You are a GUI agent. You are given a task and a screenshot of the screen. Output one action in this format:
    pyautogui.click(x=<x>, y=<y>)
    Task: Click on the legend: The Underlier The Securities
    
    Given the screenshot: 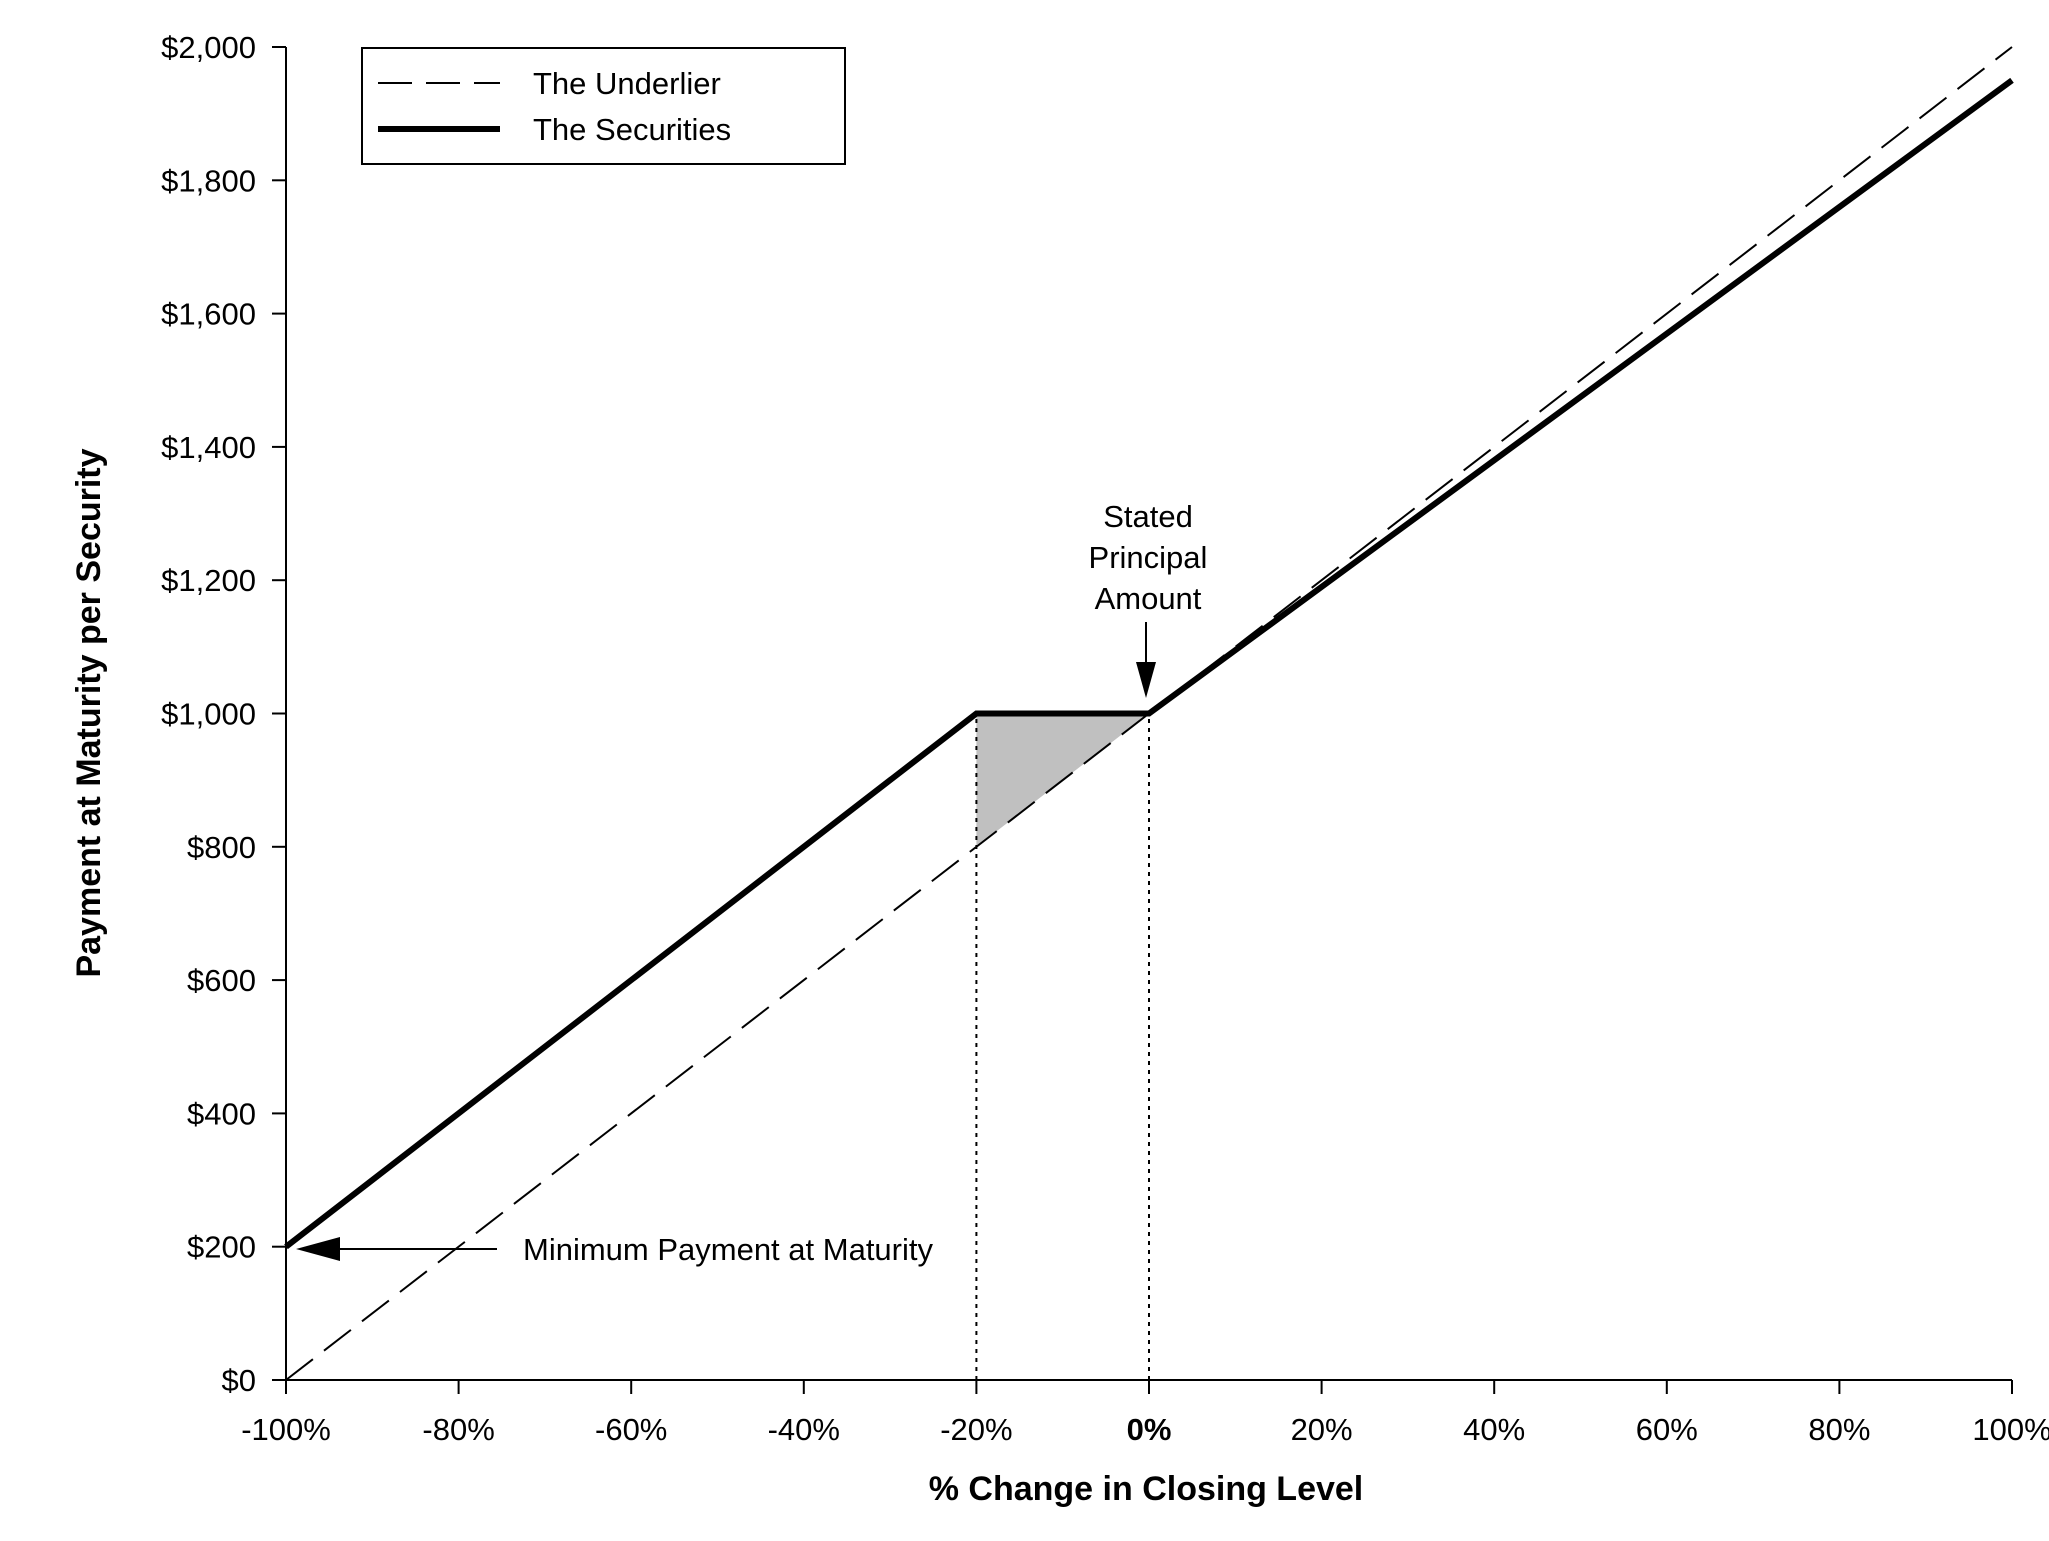 What is the action you would take?
    pyautogui.click(x=603, y=106)
    